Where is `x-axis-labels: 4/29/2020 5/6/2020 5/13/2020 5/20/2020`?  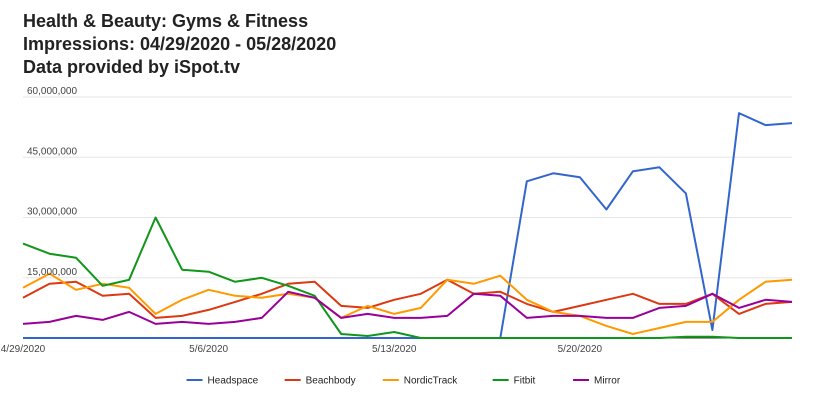
x-axis-labels: 4/29/2020 5/6/2020 5/13/2020 5/20/2020 is located at coordinates (302, 349).